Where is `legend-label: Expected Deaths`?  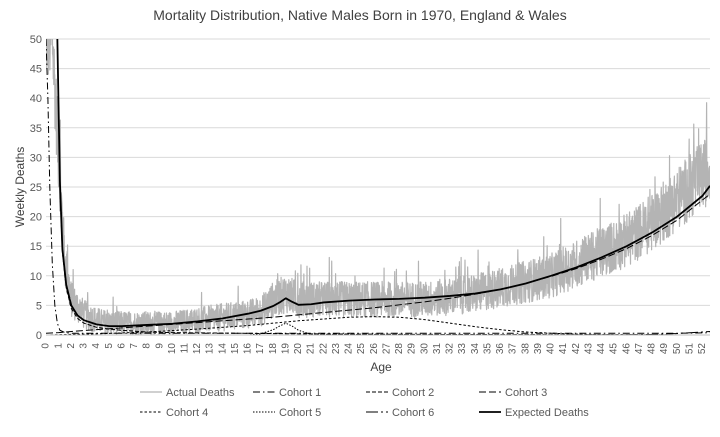
legend-label: Expected Deaths is located at coordinates (547, 413).